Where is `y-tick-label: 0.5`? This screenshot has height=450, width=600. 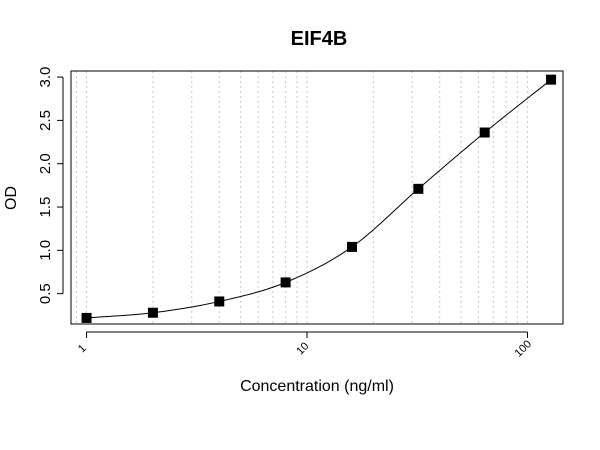 y-tick-label: 0.5 is located at coordinates (45, 293).